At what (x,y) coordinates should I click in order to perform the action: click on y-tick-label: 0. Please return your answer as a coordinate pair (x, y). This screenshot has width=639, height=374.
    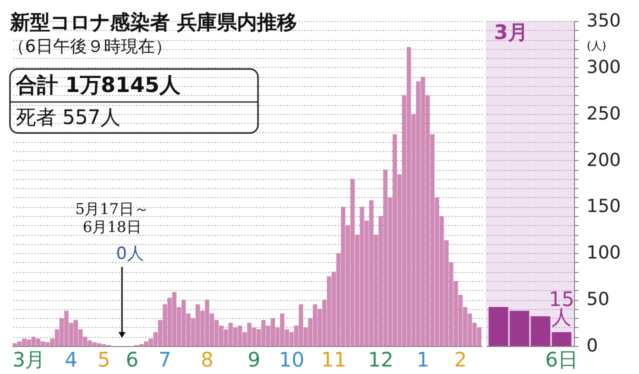
    Looking at the image, I should click on (592, 346).